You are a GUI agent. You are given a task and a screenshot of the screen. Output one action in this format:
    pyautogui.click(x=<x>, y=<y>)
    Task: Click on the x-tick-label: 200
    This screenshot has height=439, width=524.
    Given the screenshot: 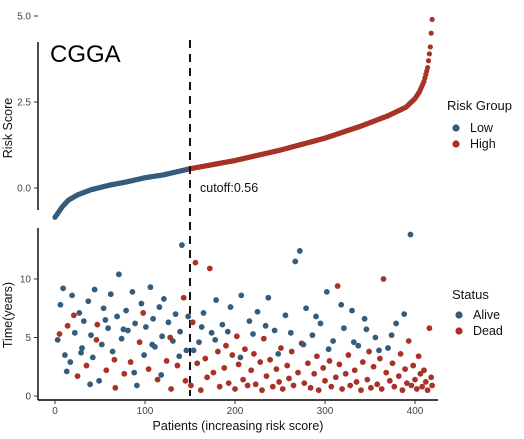 What is the action you would take?
    pyautogui.click(x=235, y=411)
    